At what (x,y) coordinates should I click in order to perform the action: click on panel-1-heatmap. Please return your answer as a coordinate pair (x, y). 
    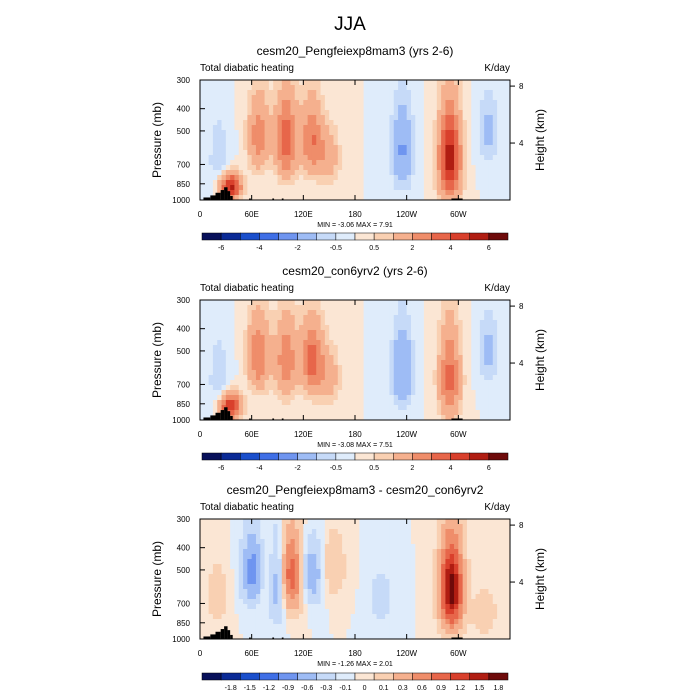
    Looking at the image, I should click on (355, 140).